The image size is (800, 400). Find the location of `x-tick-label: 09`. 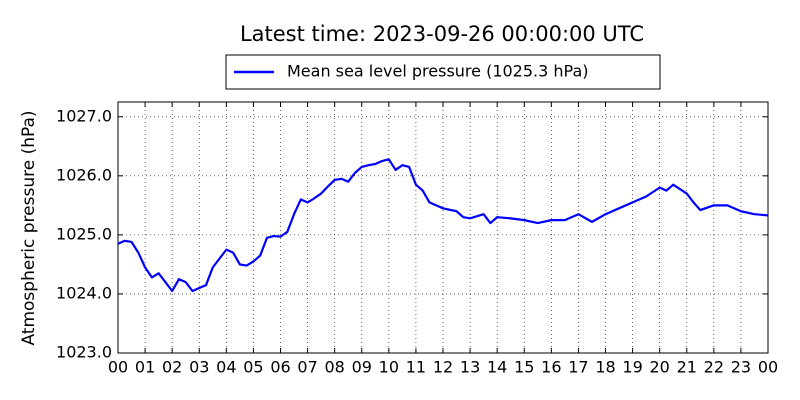

x-tick-label: 09 is located at coordinates (362, 367).